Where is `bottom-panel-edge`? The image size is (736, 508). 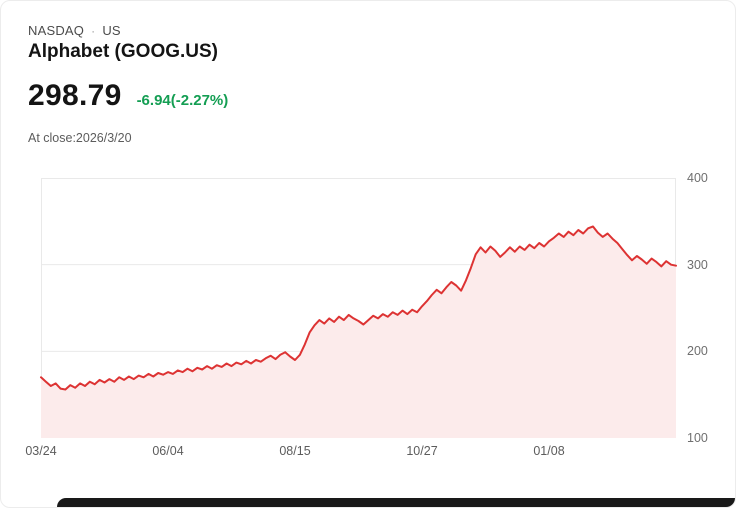
bottom-panel-edge is located at coordinates (396, 502).